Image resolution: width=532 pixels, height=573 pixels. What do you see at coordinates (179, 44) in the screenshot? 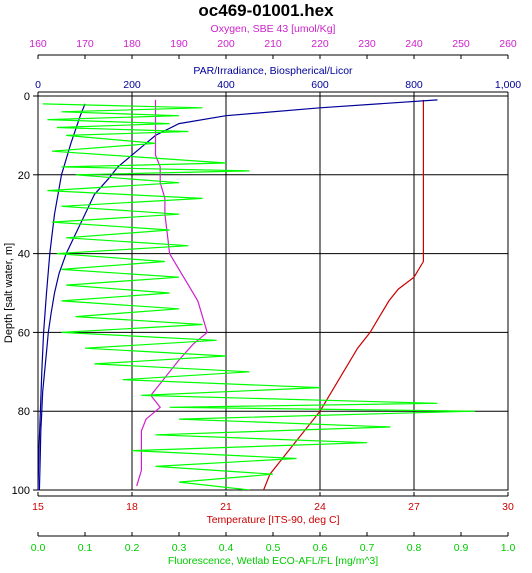
I see `oxygen-tick-label: 190` at bounding box center [179, 44].